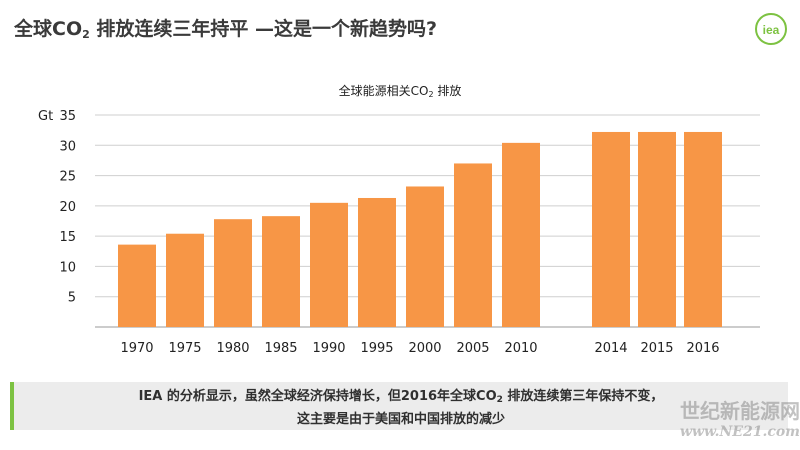 The width and height of the screenshot is (800, 450). I want to click on bar-1995, so click(377, 262).